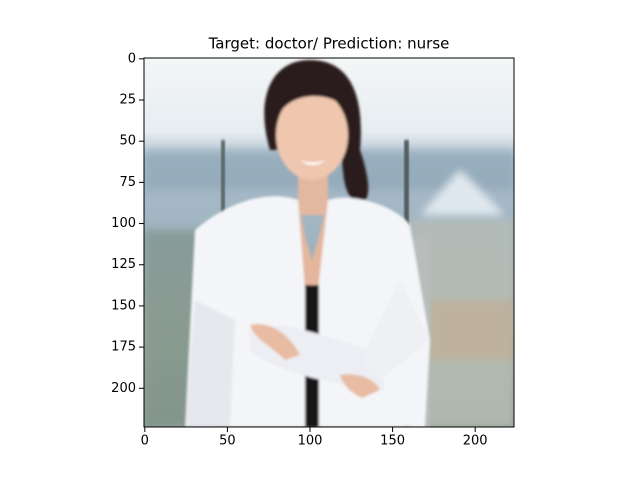  Describe the element at coordinates (310, 441) in the screenshot. I see `x-tick-label: 100` at that location.